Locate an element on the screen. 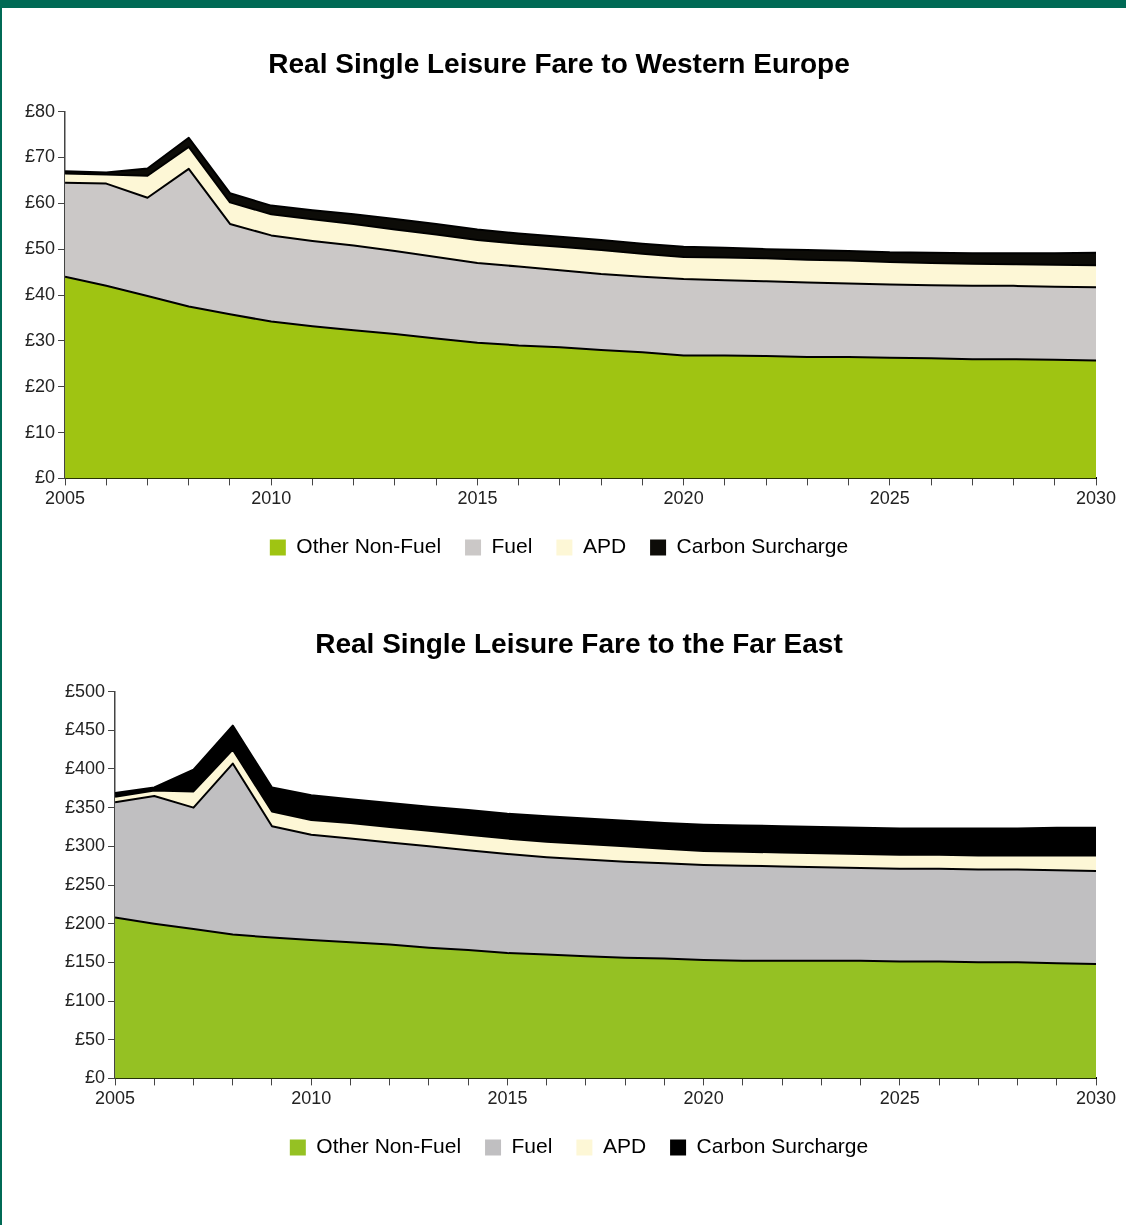 The width and height of the screenshot is (1132, 1225). y-tick-label: £70 is located at coordinates (40, 156).